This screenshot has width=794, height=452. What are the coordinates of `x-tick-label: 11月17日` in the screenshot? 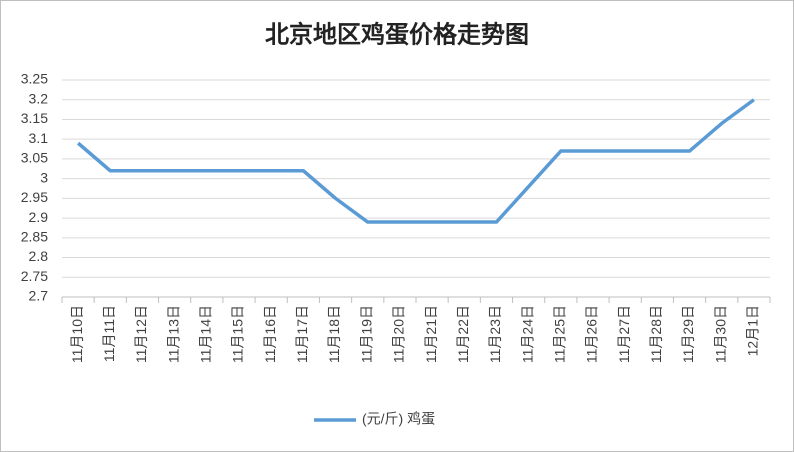 It's located at (302, 334).